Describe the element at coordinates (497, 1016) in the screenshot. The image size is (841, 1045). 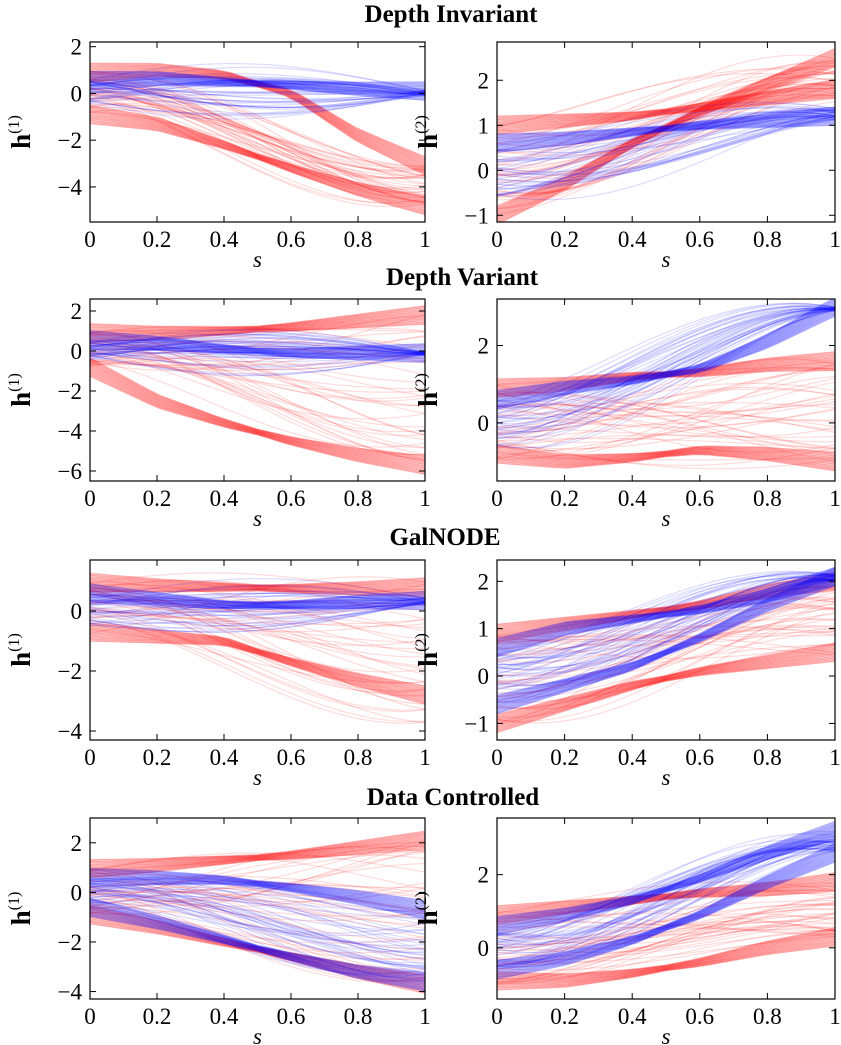
I see `x-tick-label: 0` at that location.